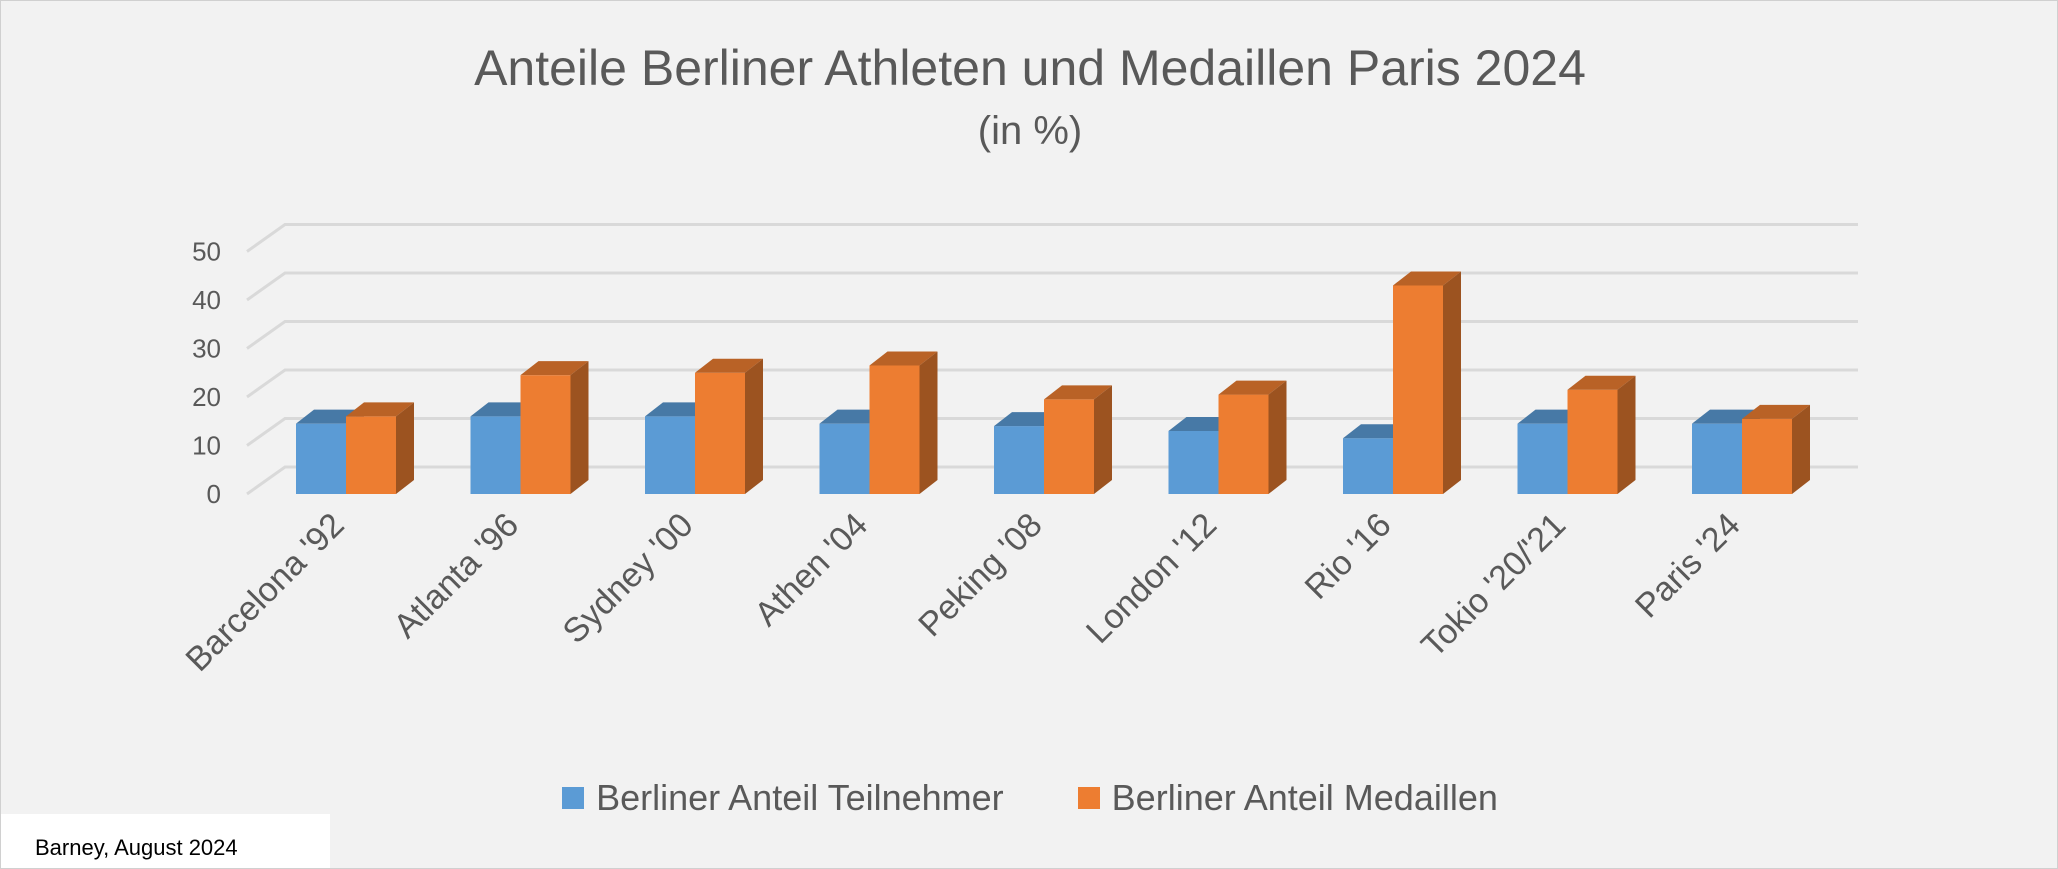 The image size is (2058, 869). Describe the element at coordinates (1688, 566) in the screenshot. I see `x-tick-label: Paris '24` at that location.